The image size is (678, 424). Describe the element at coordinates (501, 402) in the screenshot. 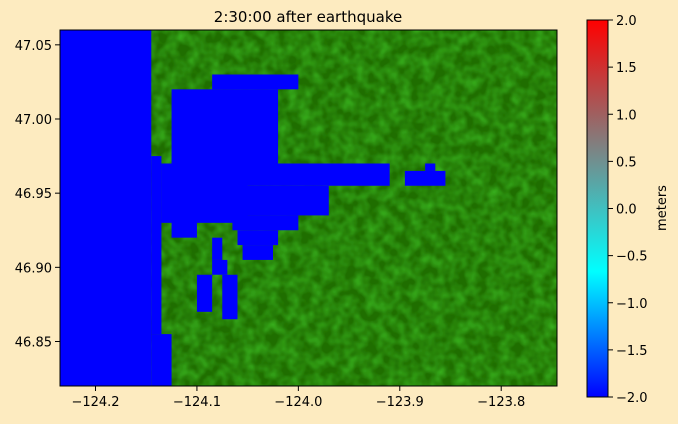

I see `x-tick-label: −123.8` at that location.